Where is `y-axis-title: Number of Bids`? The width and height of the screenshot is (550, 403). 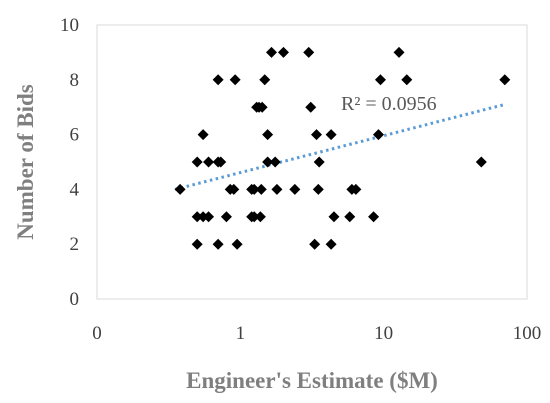 y-axis-title: Number of Bids is located at coordinates (25, 162).